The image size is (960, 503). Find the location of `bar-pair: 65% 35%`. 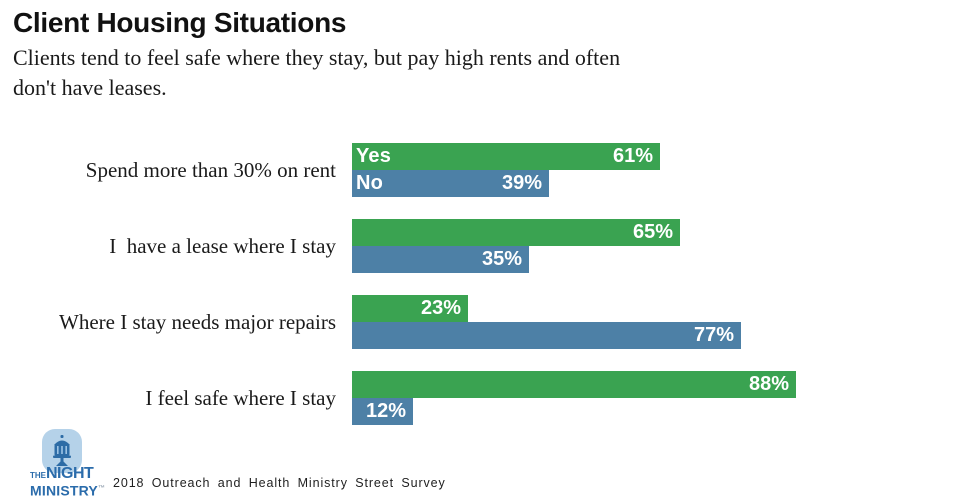

bar-pair: 65% 35% is located at coordinates (648, 246).